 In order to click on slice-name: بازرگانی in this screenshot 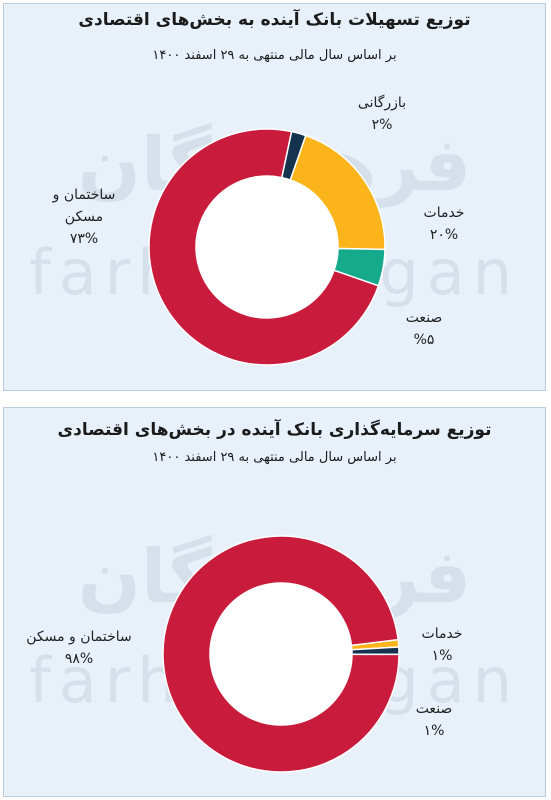, I will do `click(382, 103)`.